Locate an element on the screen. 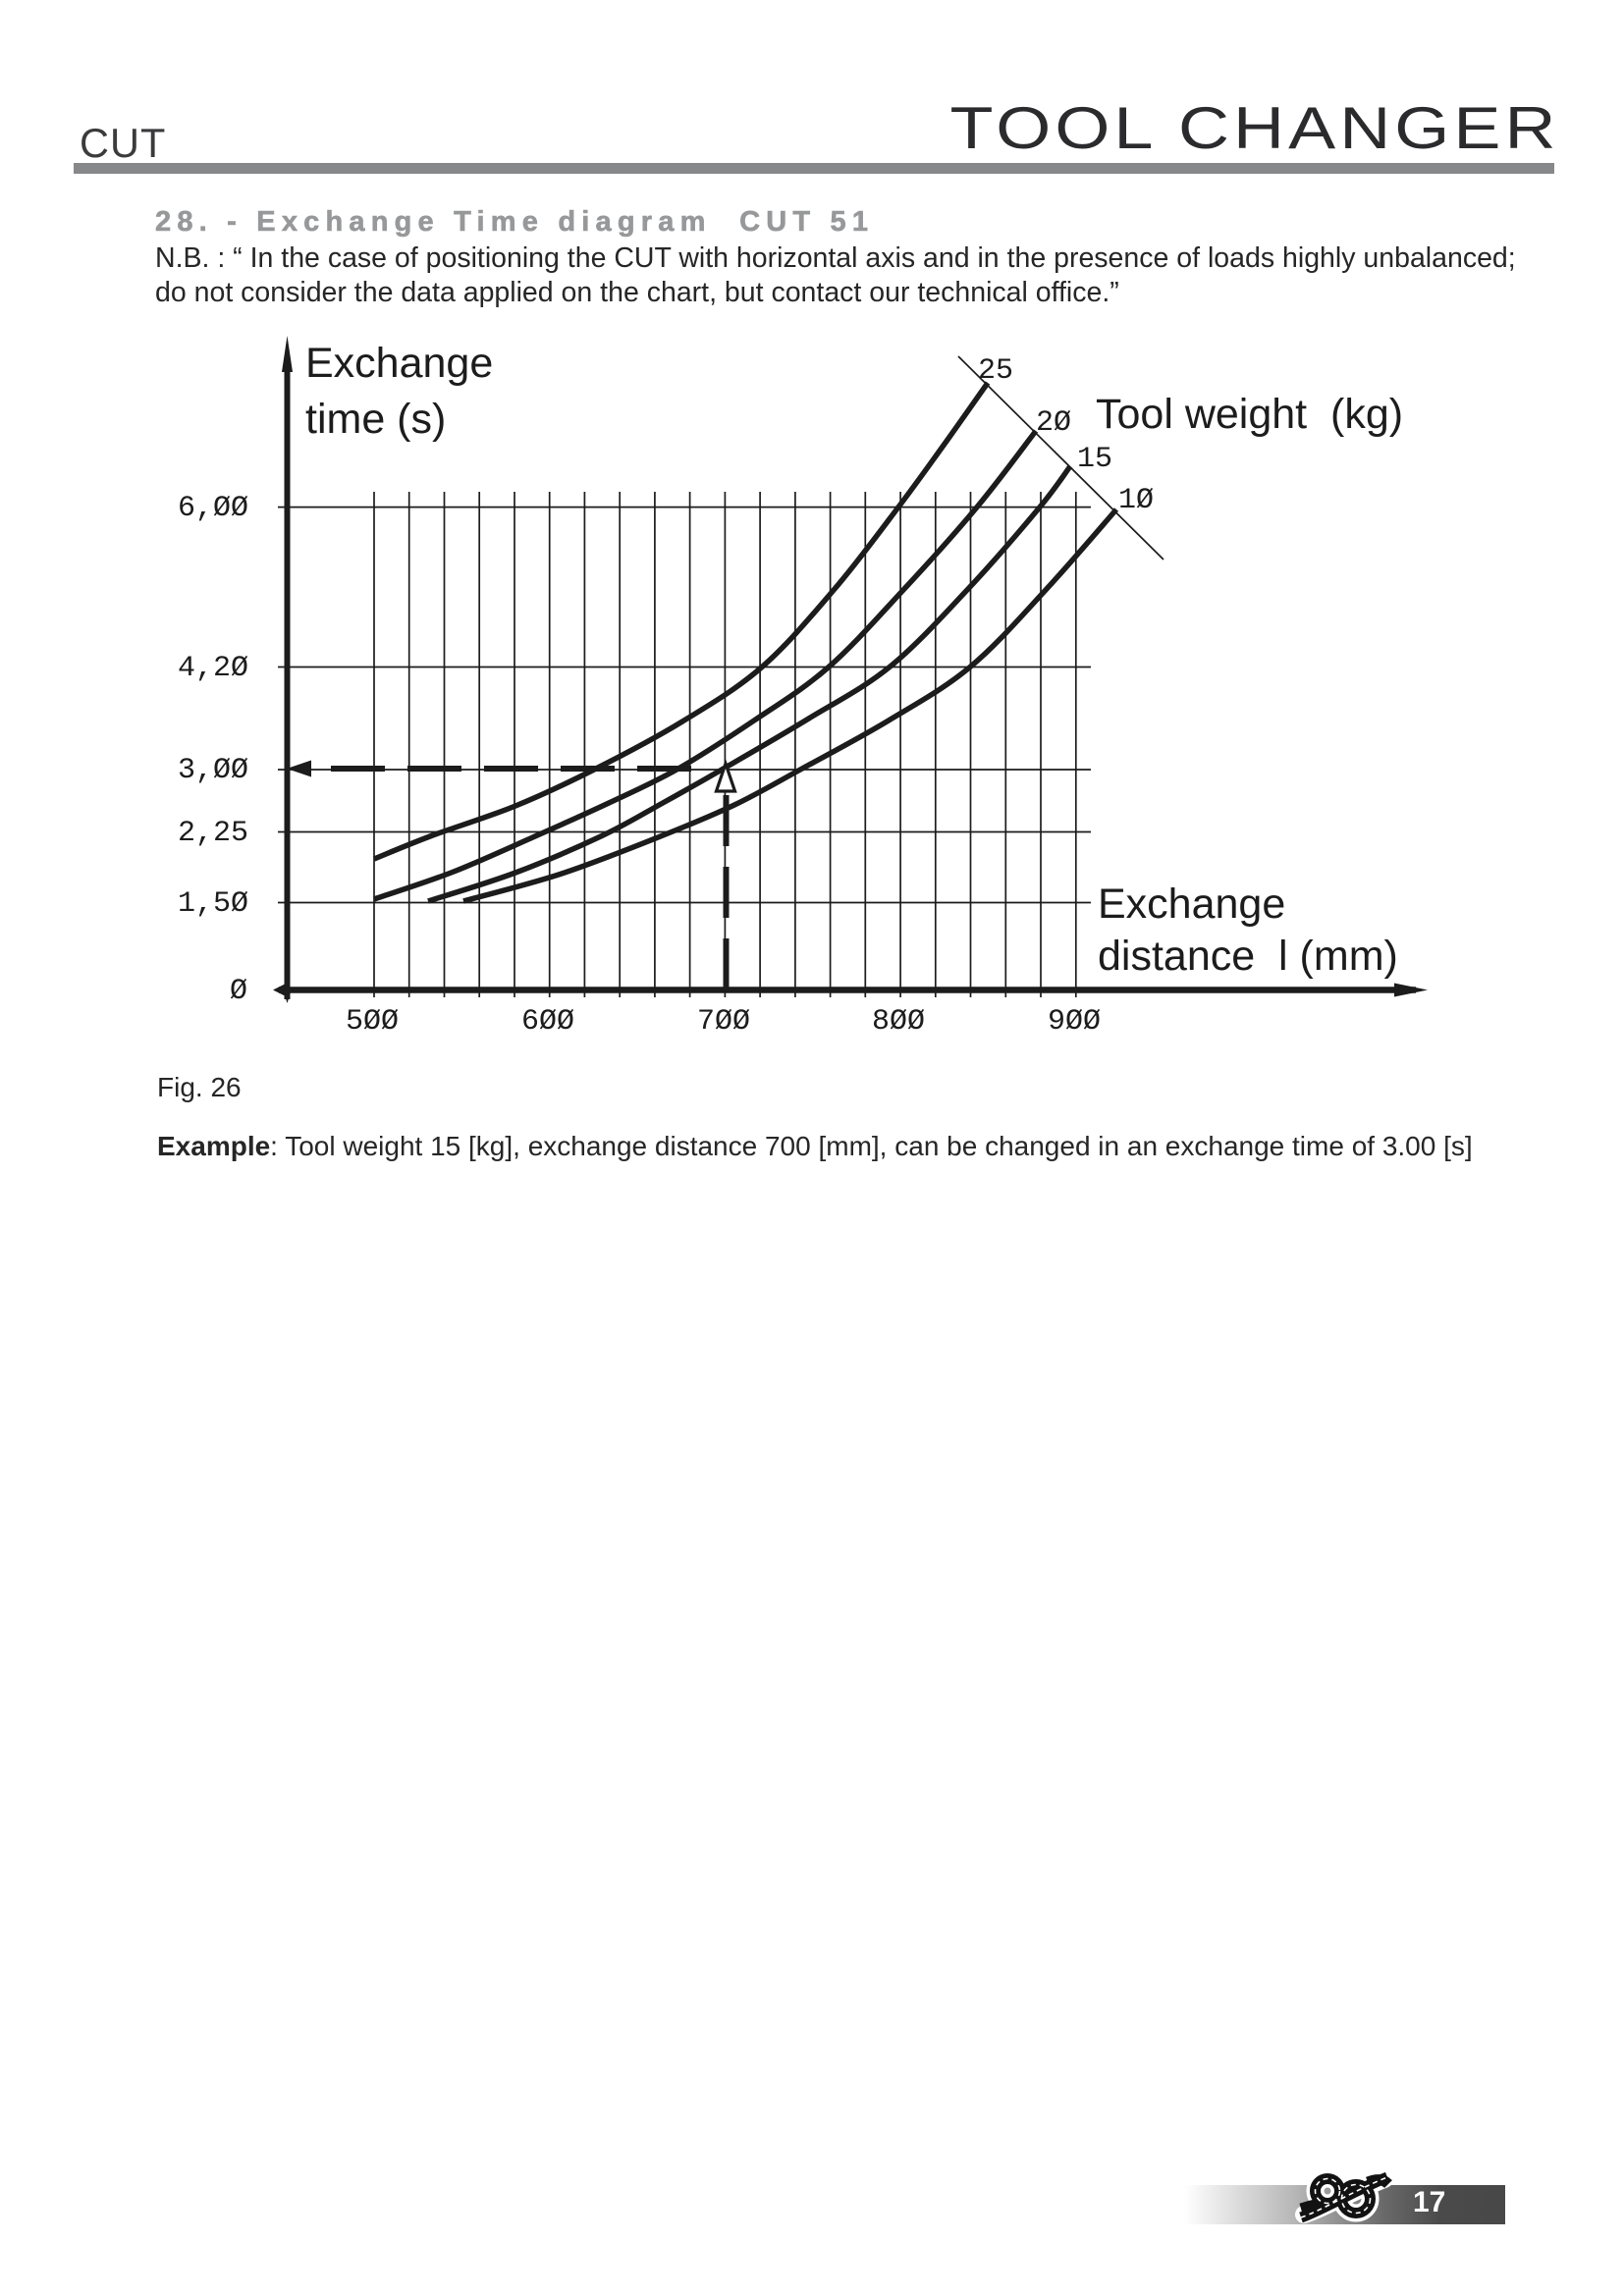  svg-text: 7ØØ is located at coordinates (723, 1022).